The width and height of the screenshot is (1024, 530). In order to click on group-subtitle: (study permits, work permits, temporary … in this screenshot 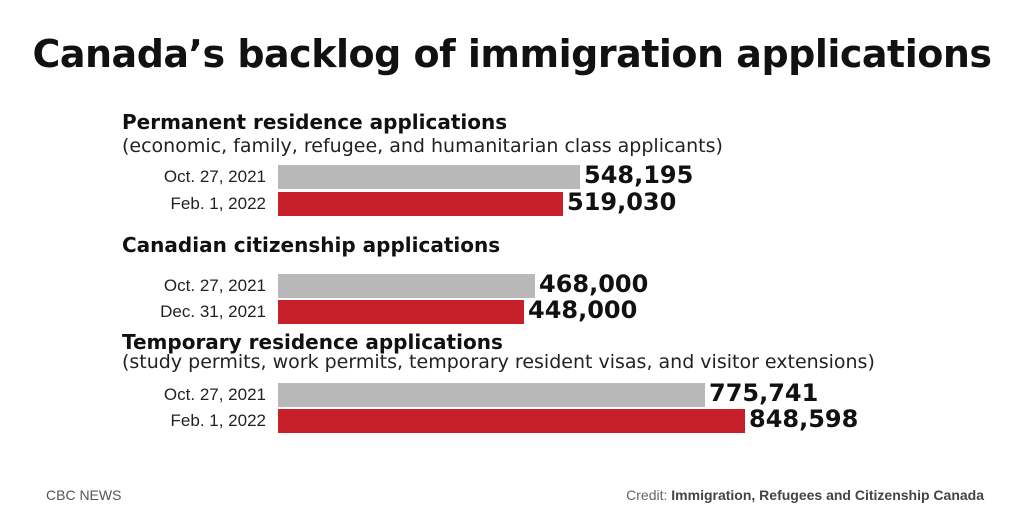, I will do `click(498, 362)`.